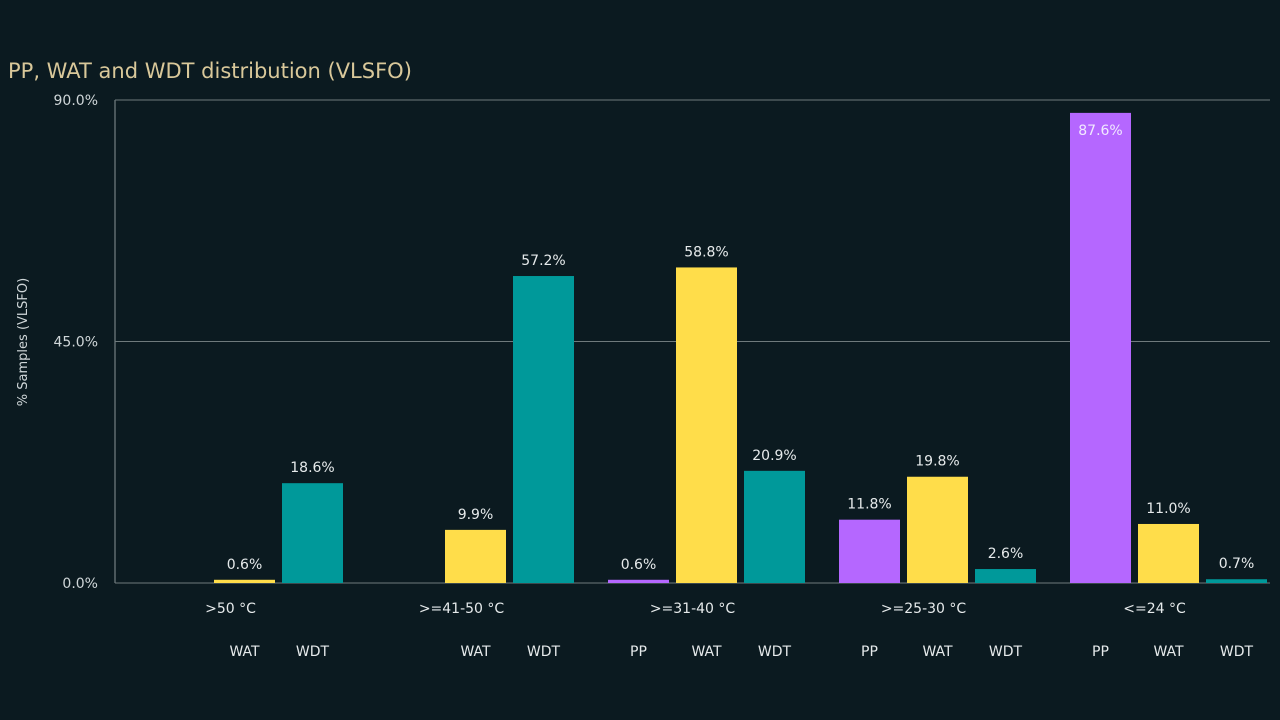 Image resolution: width=1280 pixels, height=720 pixels. I want to click on data-label: 11.8%, so click(869, 505).